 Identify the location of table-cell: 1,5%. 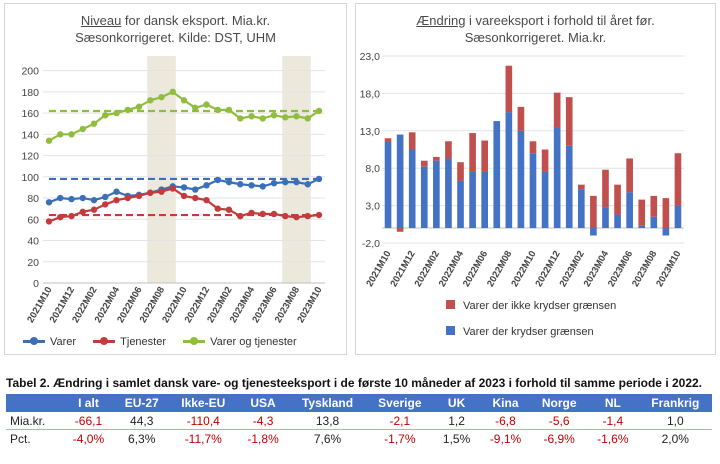
(456, 438).